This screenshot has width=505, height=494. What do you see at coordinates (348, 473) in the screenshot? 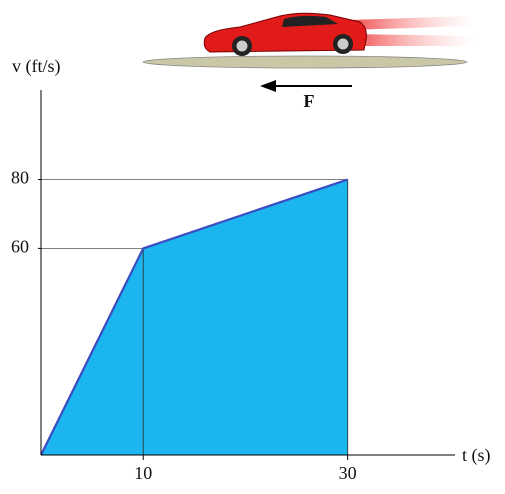
I see `x-tick-label: 30` at bounding box center [348, 473].